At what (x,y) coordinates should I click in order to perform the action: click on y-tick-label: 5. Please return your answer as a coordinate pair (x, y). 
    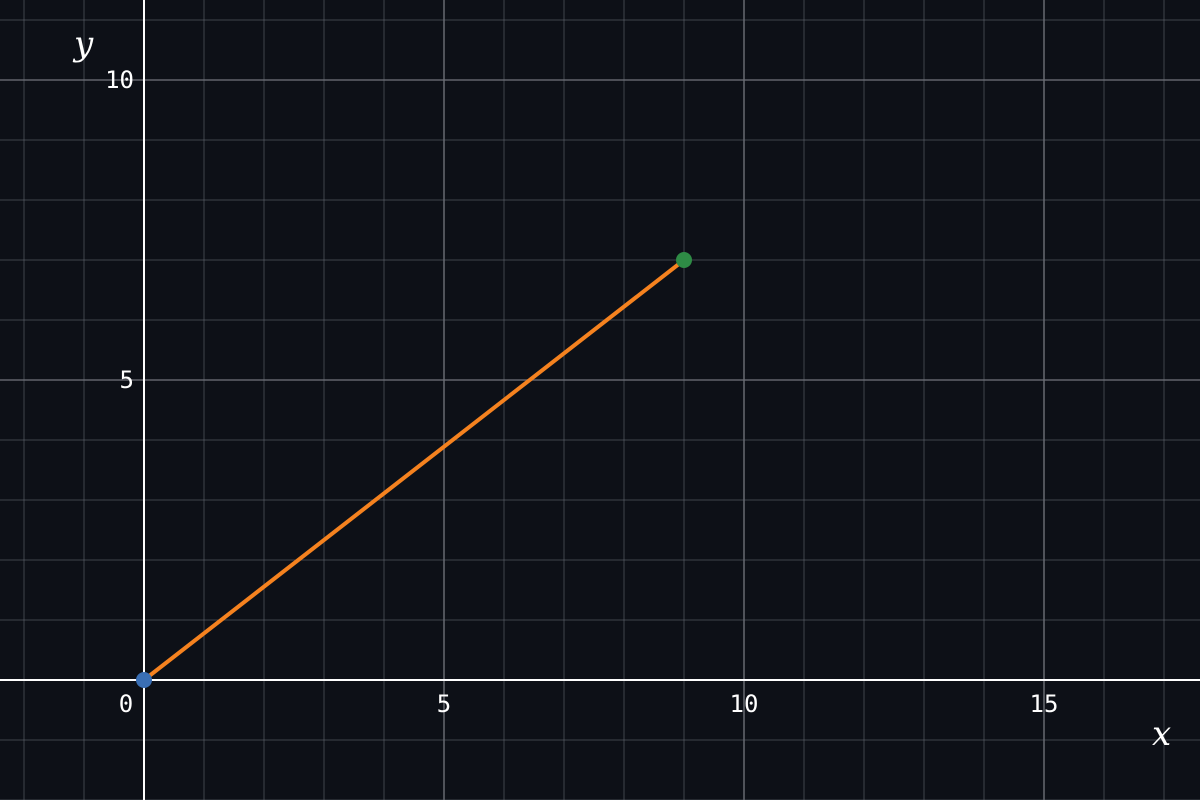
    Looking at the image, I should click on (127, 380).